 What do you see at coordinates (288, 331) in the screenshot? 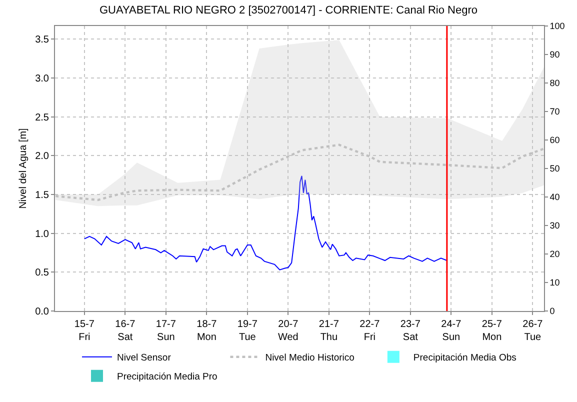
I see `x-tick-label: 20-7 Wed` at bounding box center [288, 331].